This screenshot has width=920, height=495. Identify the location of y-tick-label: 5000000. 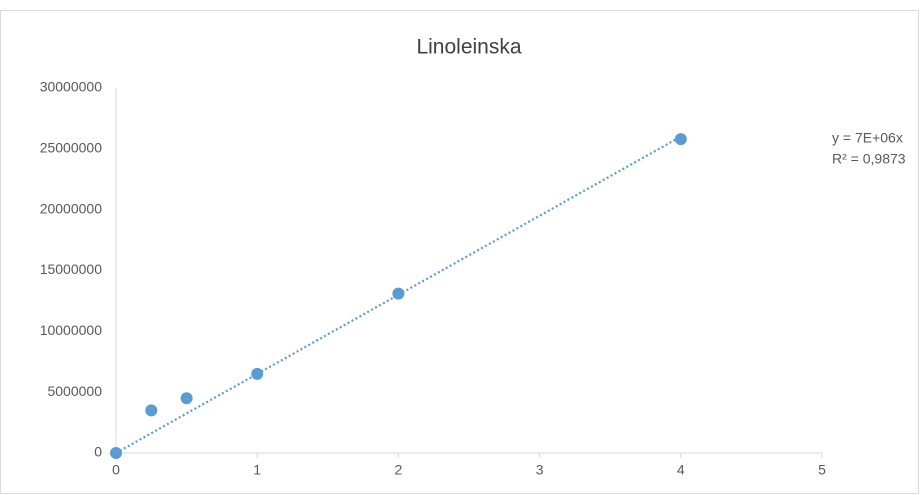
(74, 391).